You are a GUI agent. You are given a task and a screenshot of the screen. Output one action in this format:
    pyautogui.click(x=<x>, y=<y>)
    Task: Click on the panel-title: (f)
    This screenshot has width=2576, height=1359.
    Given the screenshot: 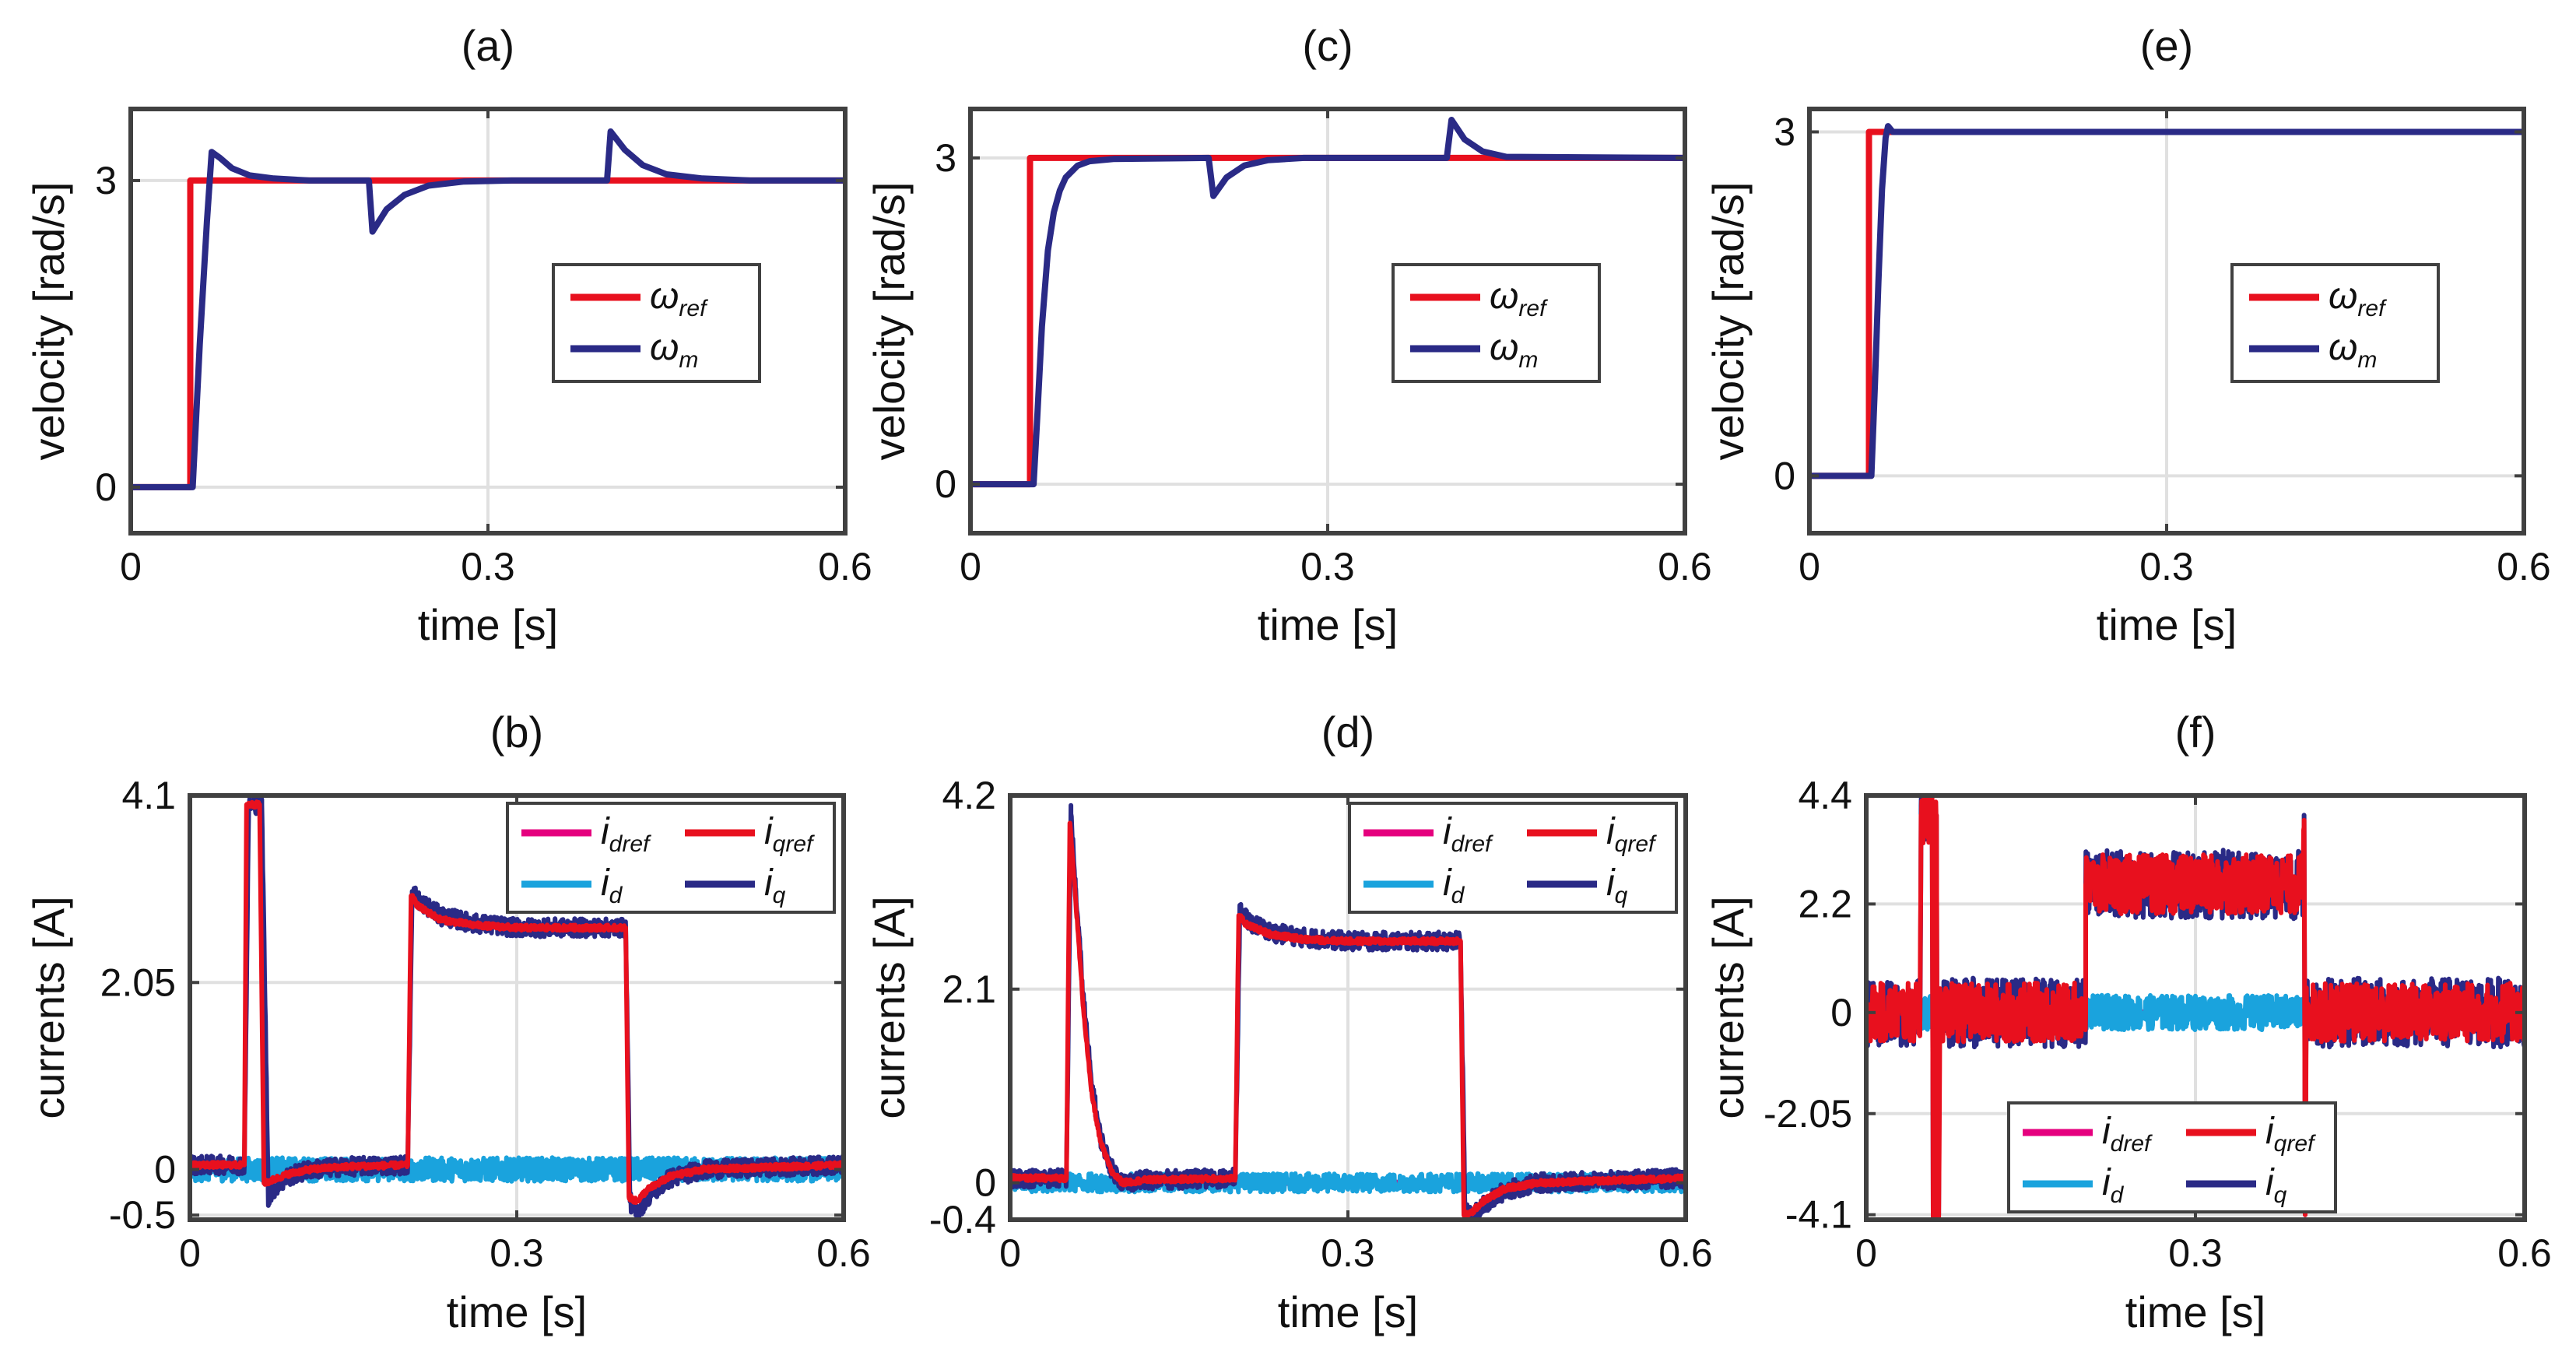 What is the action you would take?
    pyautogui.click(x=2195, y=732)
    